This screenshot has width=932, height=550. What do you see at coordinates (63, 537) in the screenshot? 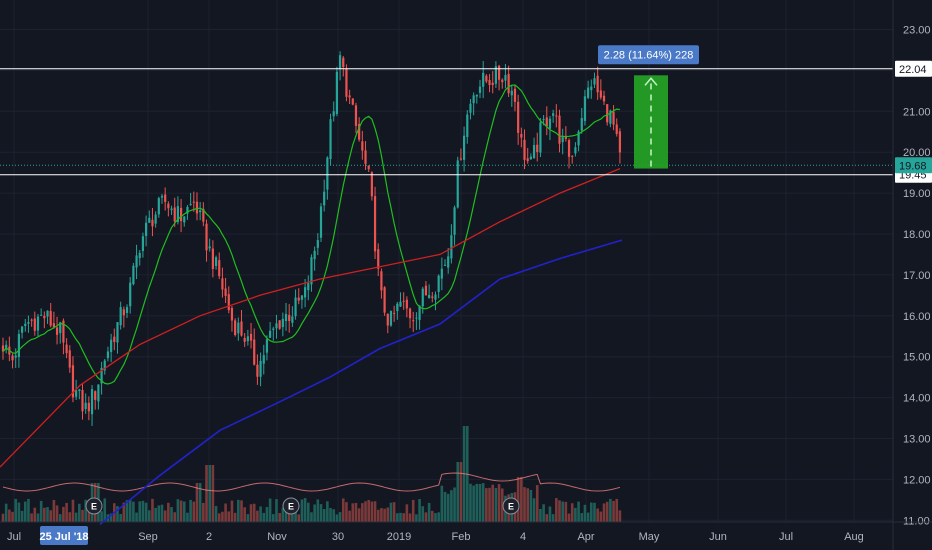
I see `cursor-date-label: 25 Jul '18` at bounding box center [63, 537].